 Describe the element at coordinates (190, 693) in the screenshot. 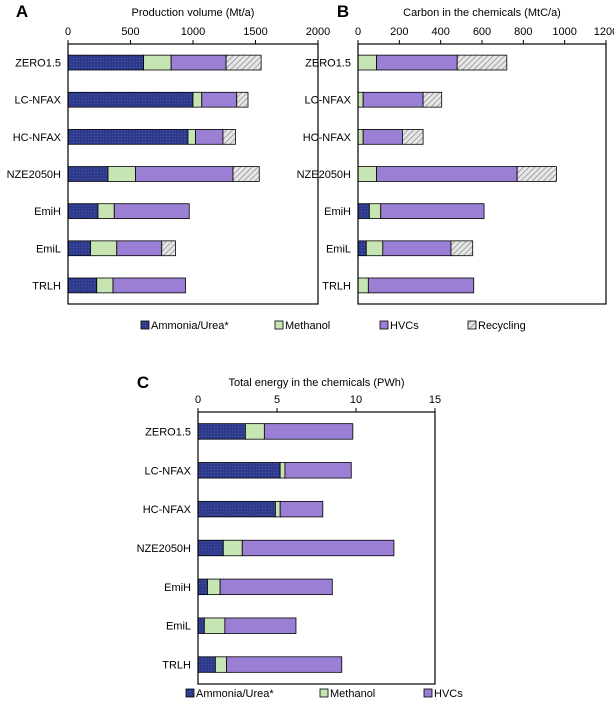

I see `legend-swatch-ammonia` at that location.